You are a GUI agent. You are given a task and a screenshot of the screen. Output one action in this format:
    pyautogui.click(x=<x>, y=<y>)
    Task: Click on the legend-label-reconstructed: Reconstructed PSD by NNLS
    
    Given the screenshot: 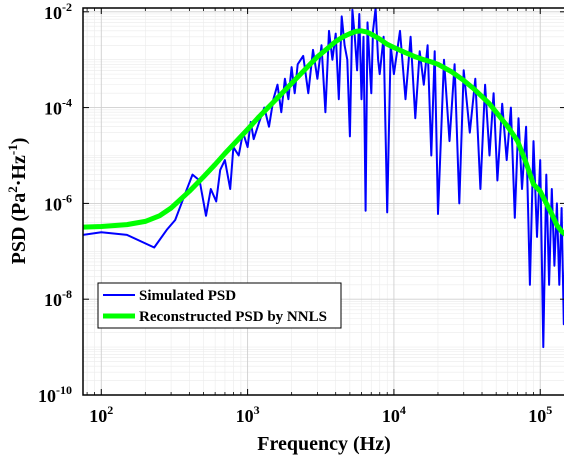 What is the action you would take?
    pyautogui.click(x=233, y=317)
    